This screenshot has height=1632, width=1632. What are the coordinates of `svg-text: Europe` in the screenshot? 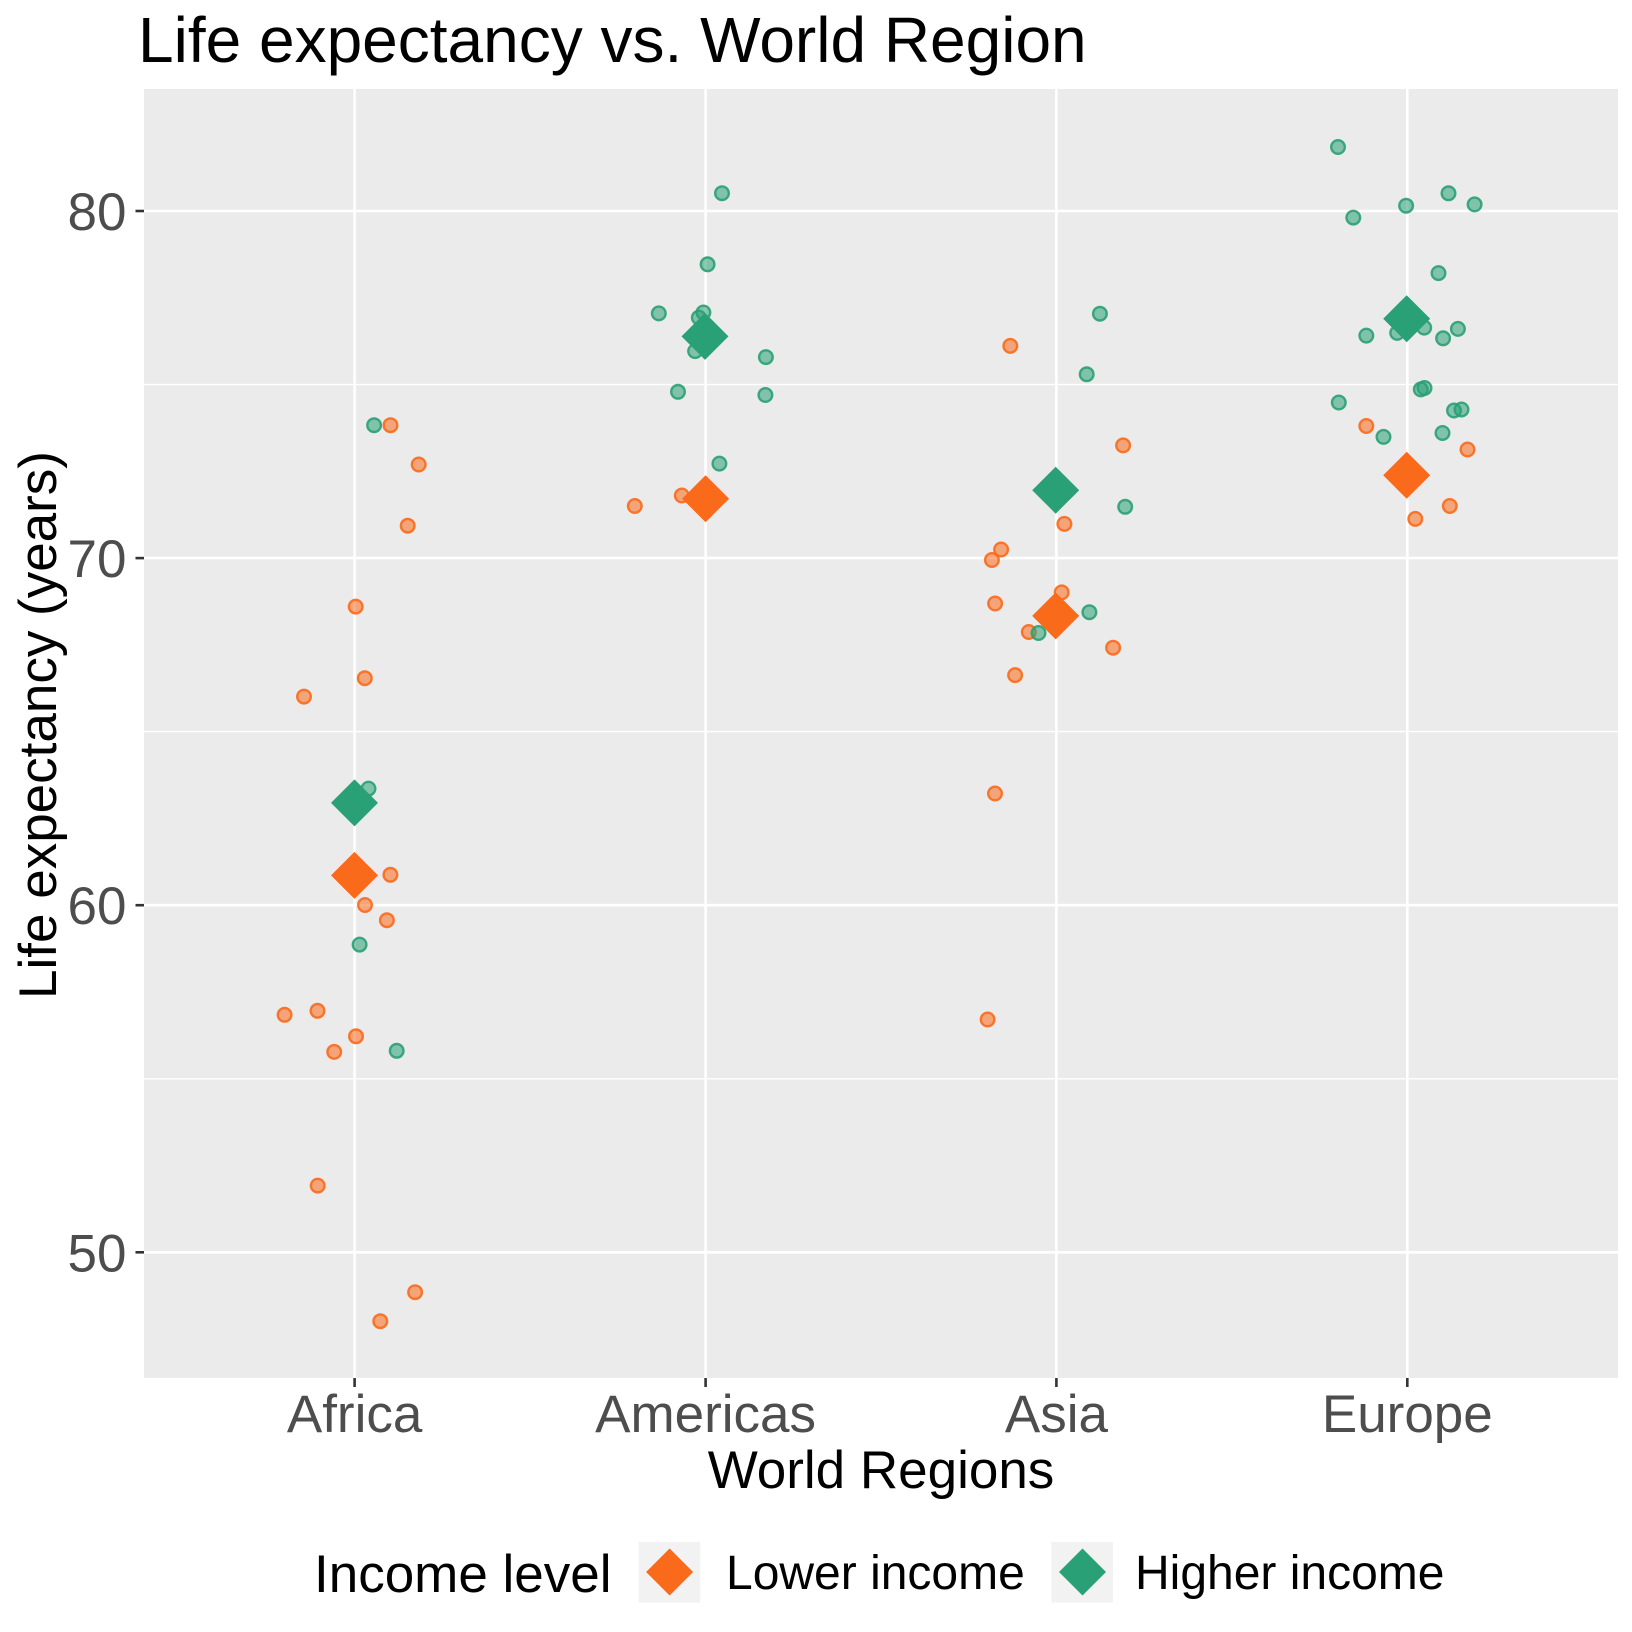 It's located at (1407, 1414).